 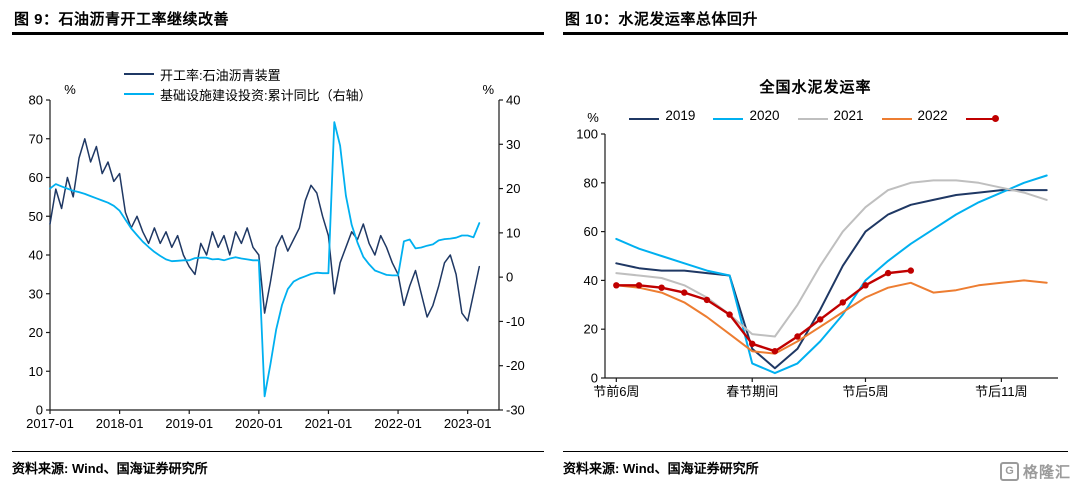 I want to click on legend-label: 开工率:石油沥青装置, so click(x=220, y=75).